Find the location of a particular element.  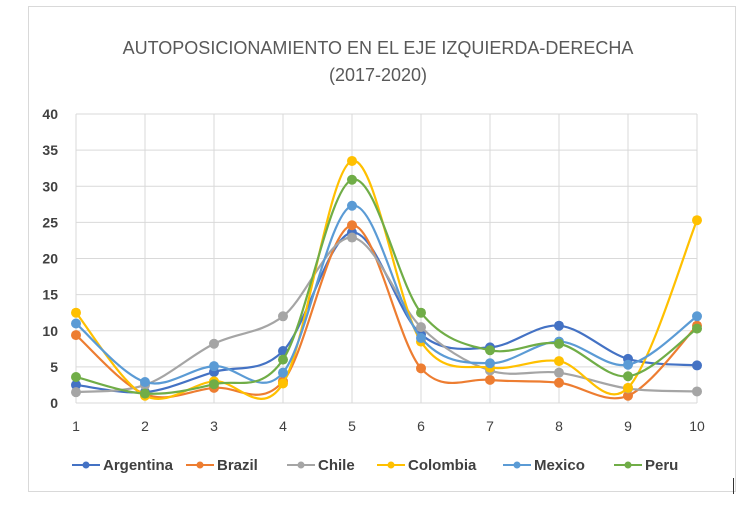

legend-marker-colombia is located at coordinates (391, 465).